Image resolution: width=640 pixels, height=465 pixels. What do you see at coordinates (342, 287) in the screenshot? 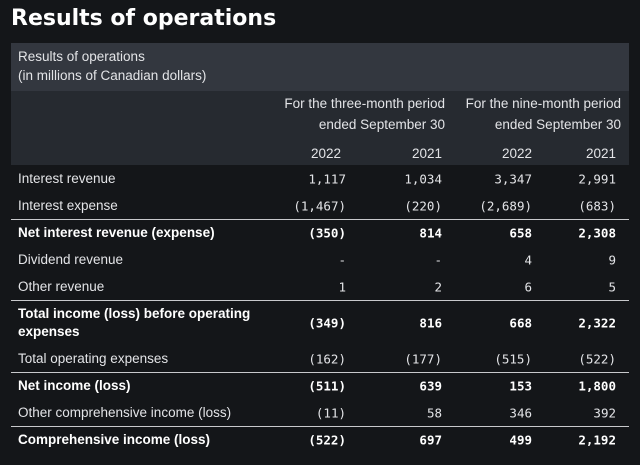
I see `row-value: 1` at bounding box center [342, 287].